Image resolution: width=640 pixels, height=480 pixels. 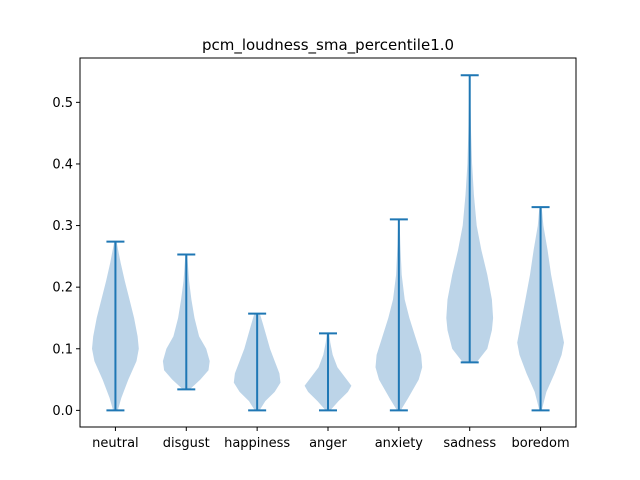 I want to click on y-tick-label: 0.2, so click(x=62, y=288).